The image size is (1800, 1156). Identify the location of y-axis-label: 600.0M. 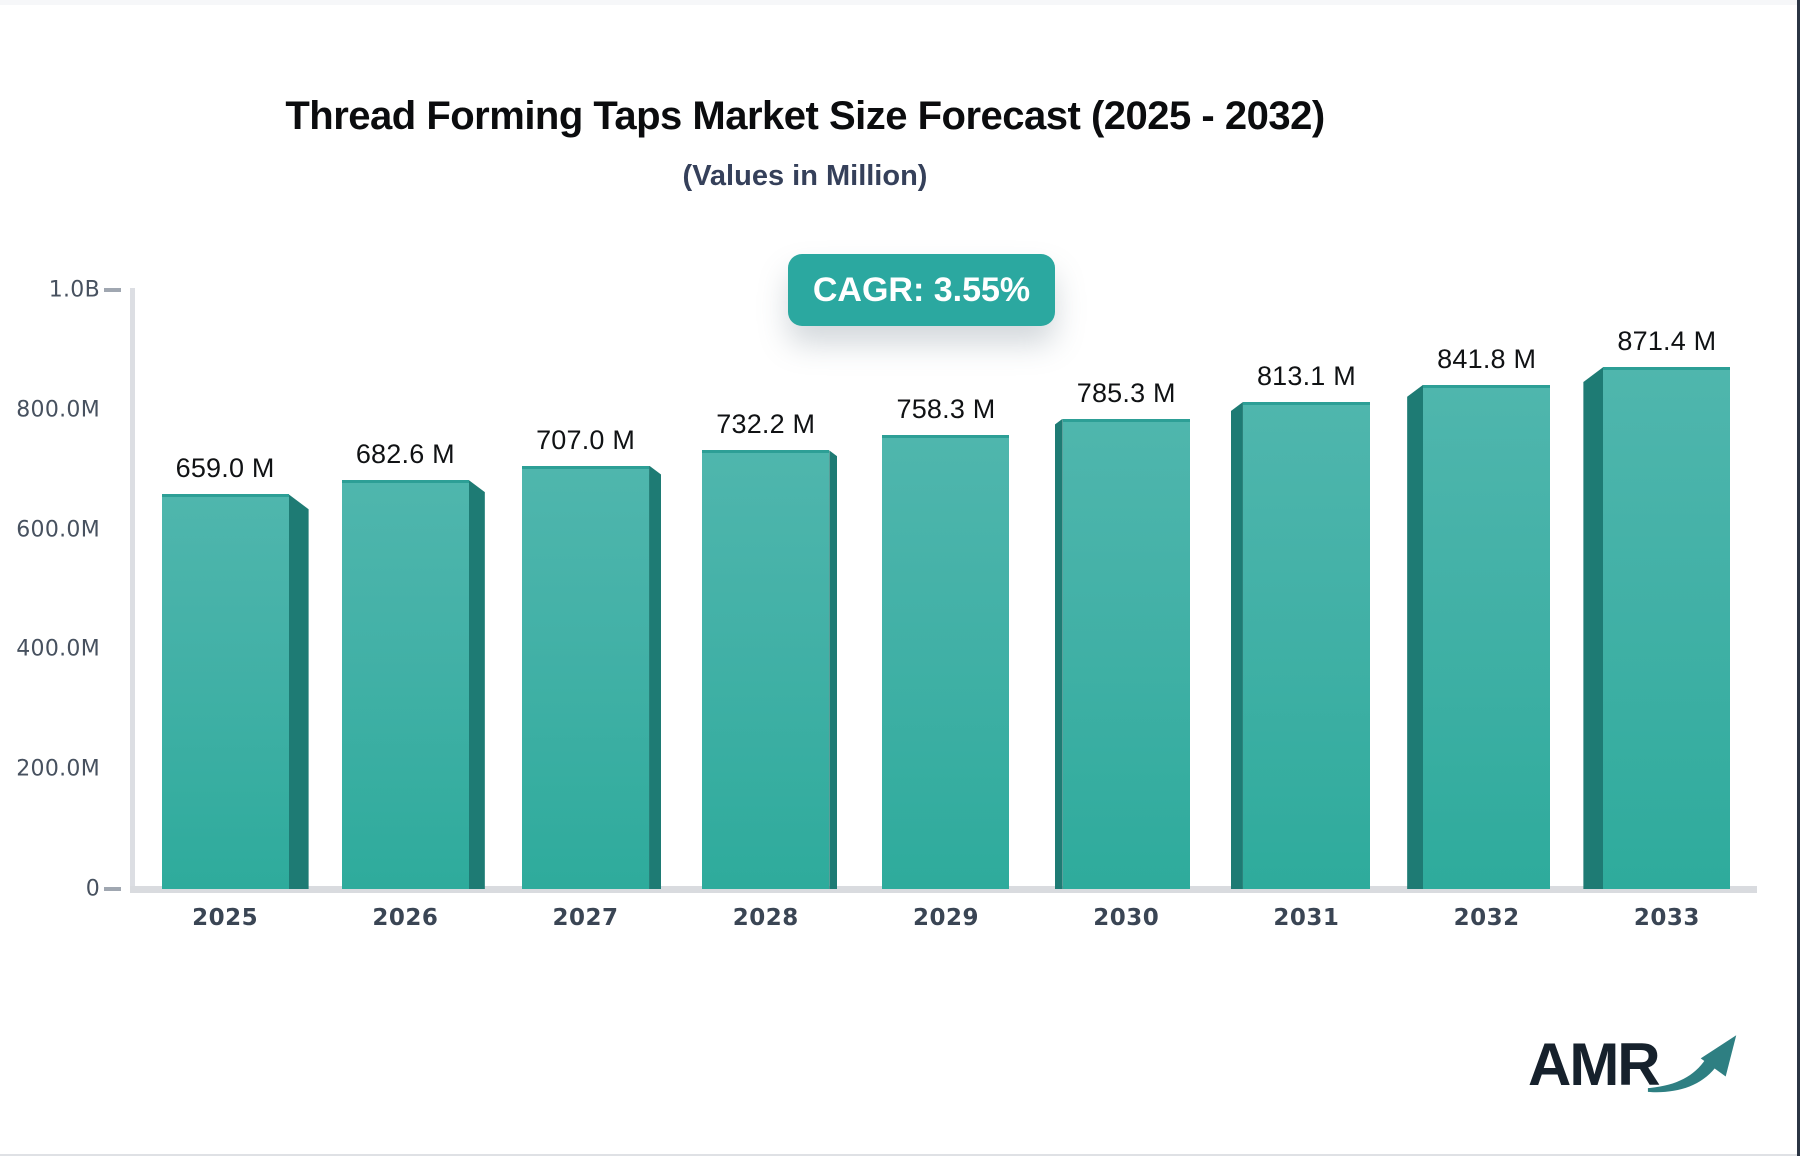
(58, 530).